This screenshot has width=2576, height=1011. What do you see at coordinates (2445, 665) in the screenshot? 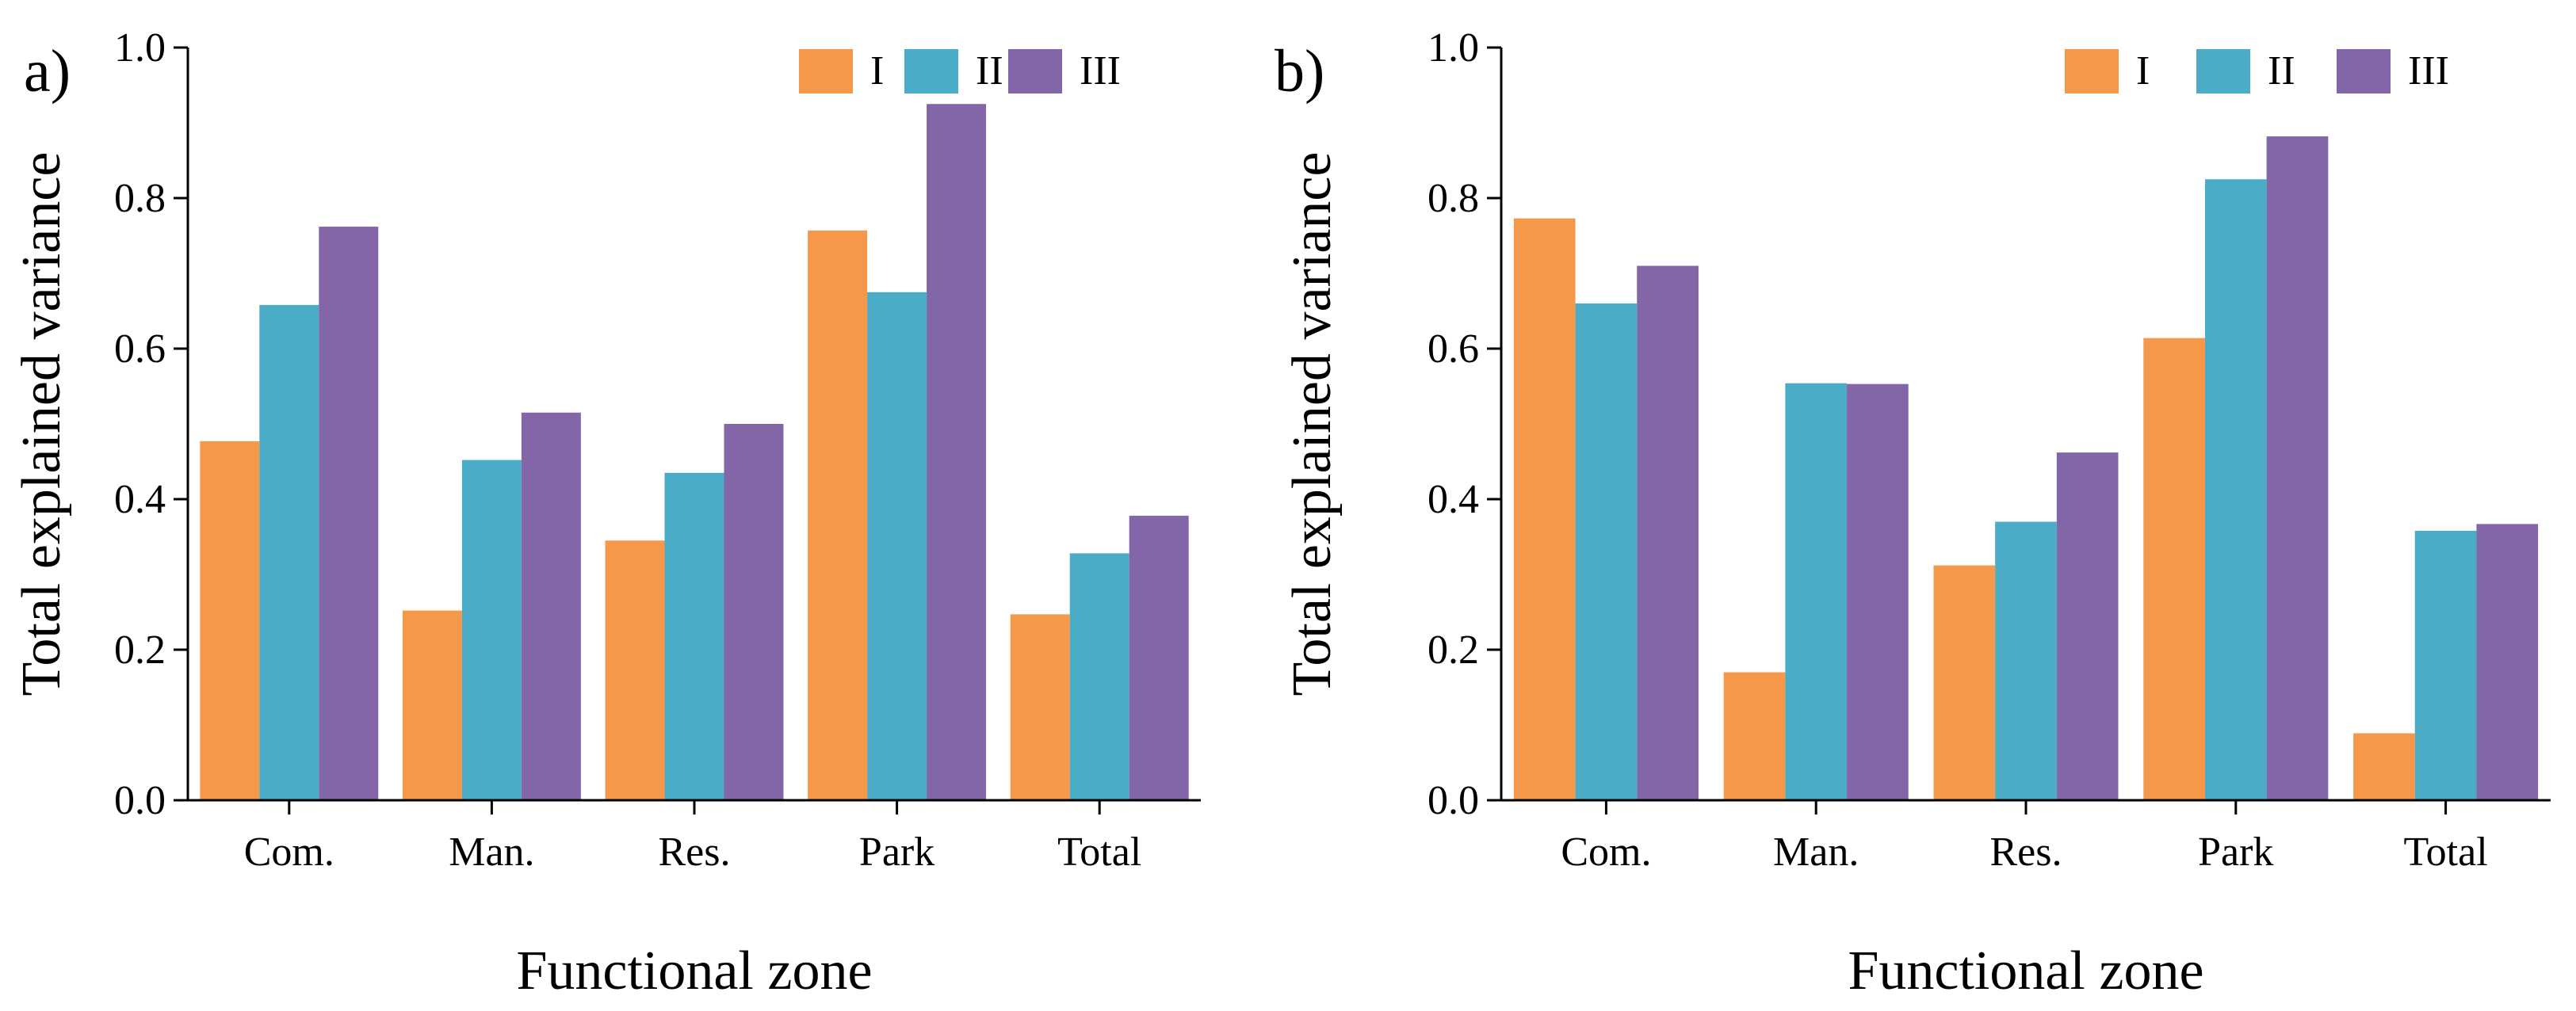
I see `bar-b-total-ii` at bounding box center [2445, 665].